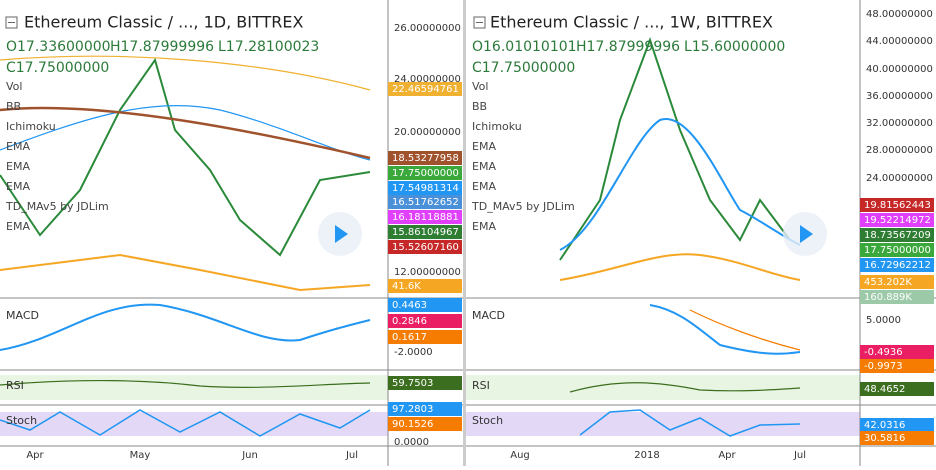  What do you see at coordinates (488, 315) in the screenshot?
I see `sub-panel-label: MACD` at bounding box center [488, 315].